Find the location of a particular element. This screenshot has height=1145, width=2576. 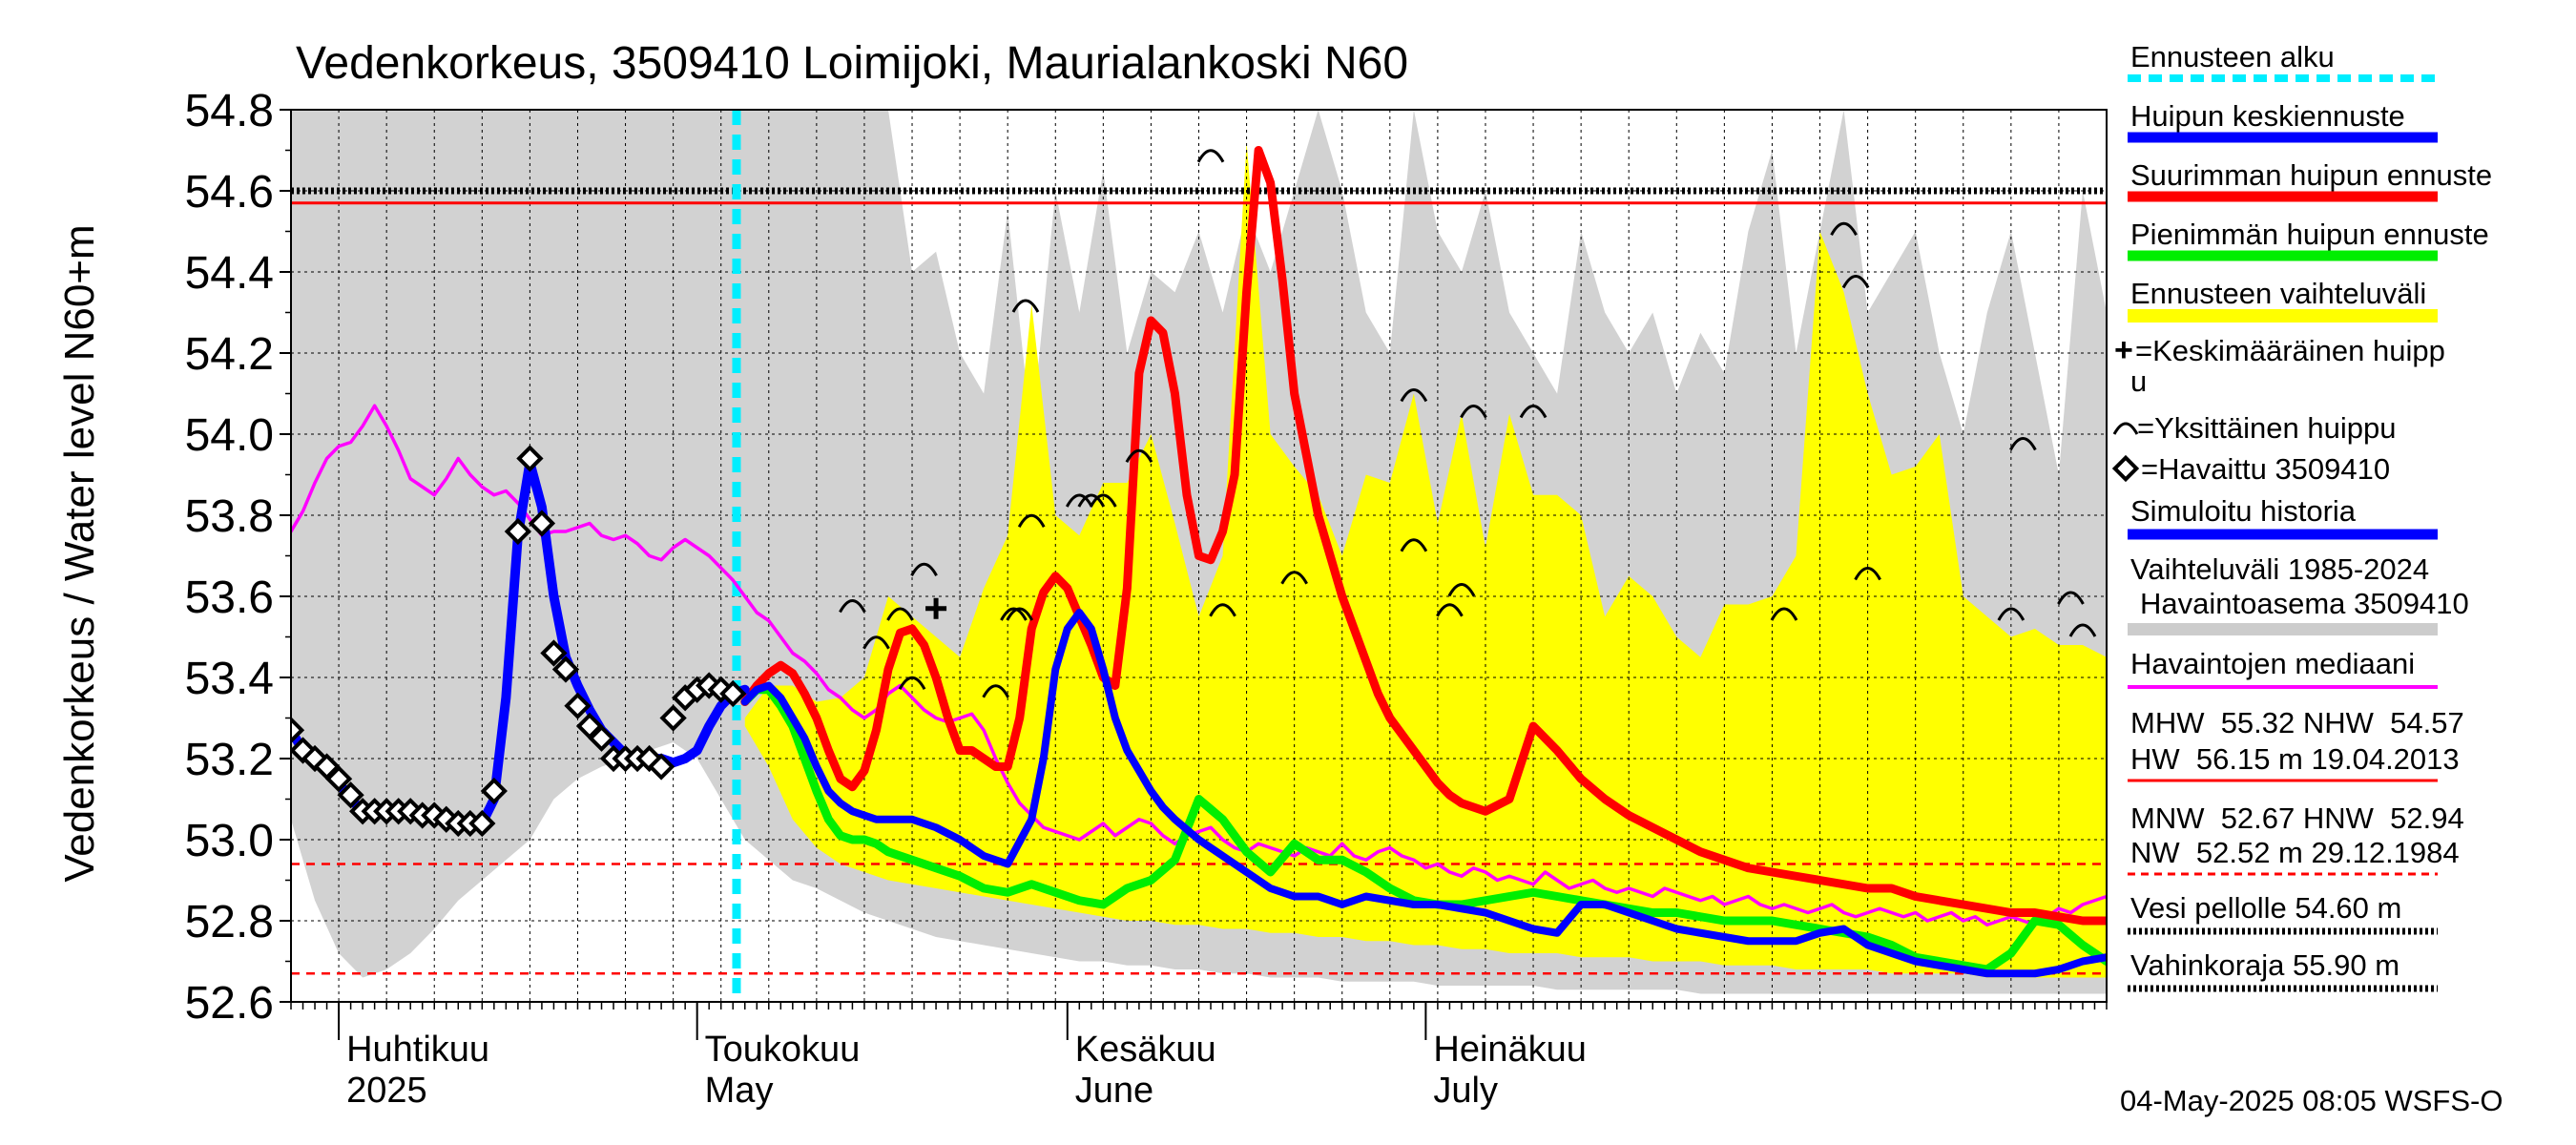

x-month-label-en: May is located at coordinates (739, 1091).